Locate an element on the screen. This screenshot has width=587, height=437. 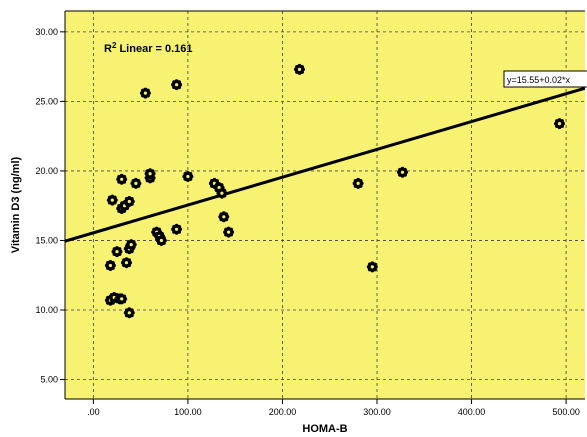
y-axis-title: Vitamin D3 (ng/ml) is located at coordinates (16, 204).